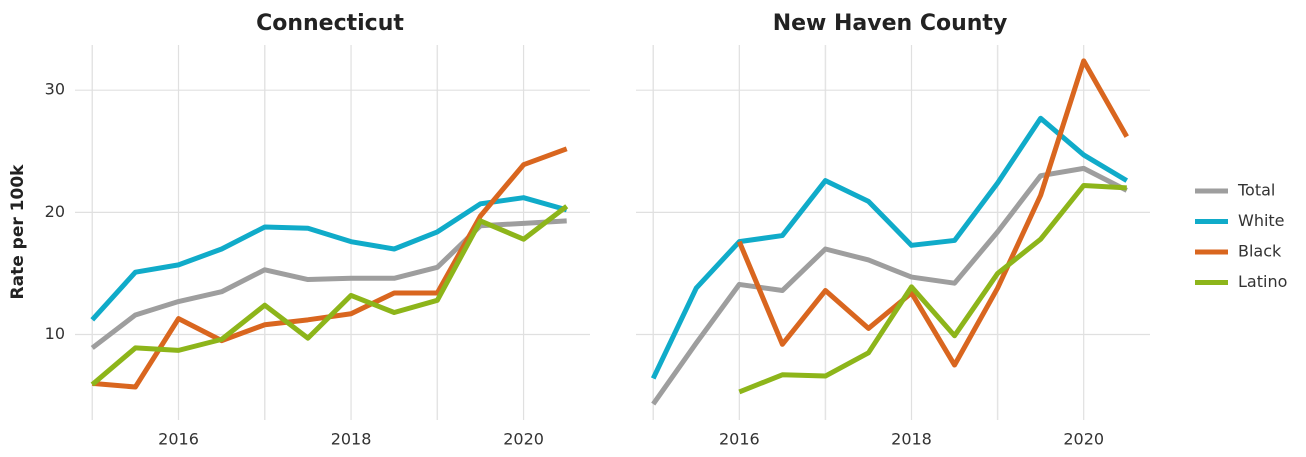 This screenshot has width=1306, height=457. Describe the element at coordinates (55, 333) in the screenshot. I see `y-tick-label: 10` at that location.